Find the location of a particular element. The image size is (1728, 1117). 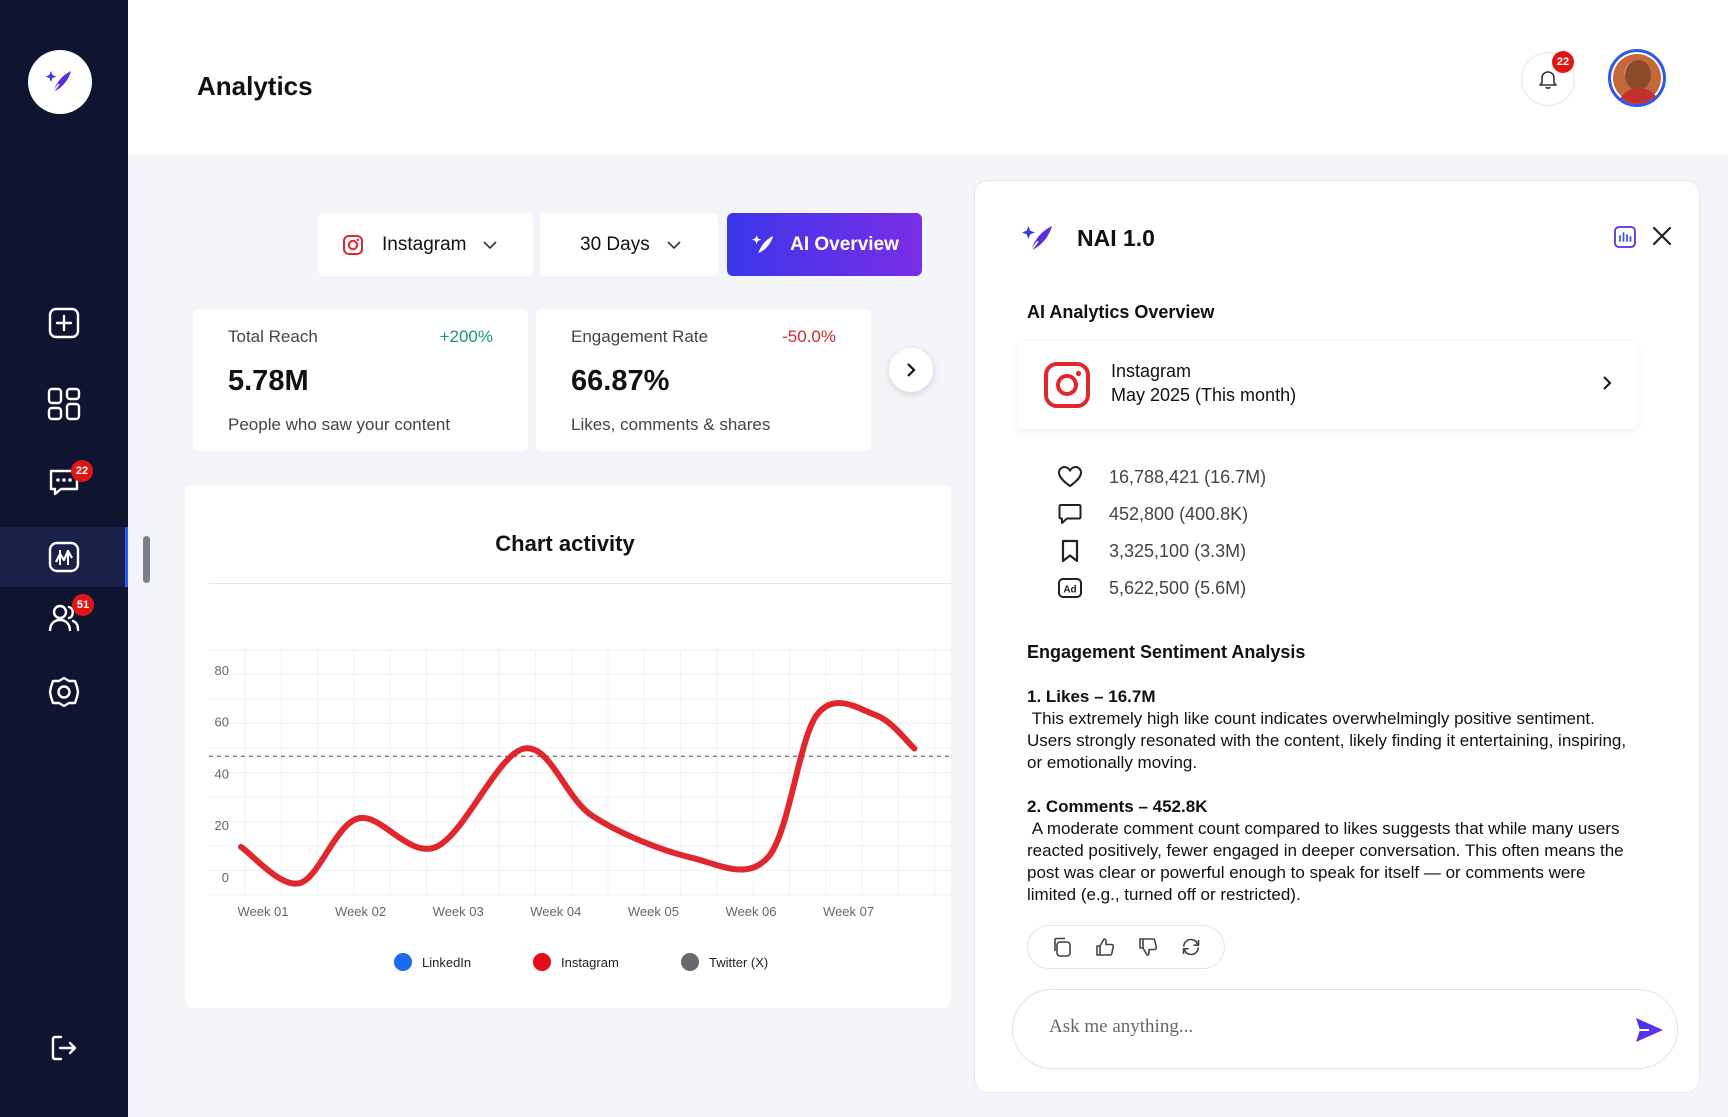

ad-icon: Ad is located at coordinates (1070, 588).